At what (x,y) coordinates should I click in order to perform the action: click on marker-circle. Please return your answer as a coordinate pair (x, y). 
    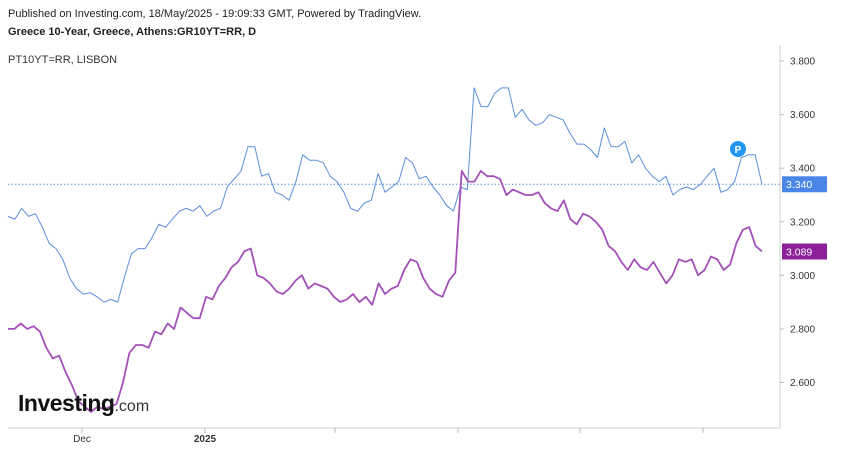
    Looking at the image, I should click on (738, 149).